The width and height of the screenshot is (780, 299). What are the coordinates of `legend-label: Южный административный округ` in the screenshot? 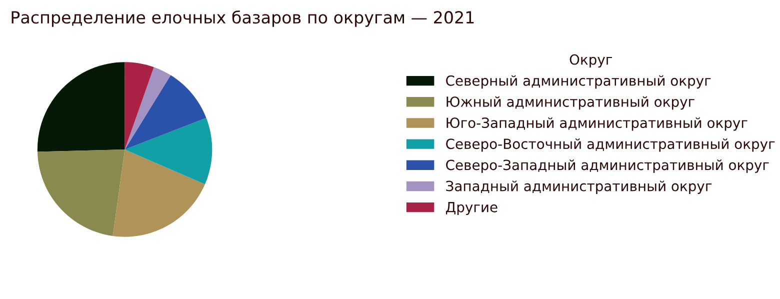 It's located at (570, 103).